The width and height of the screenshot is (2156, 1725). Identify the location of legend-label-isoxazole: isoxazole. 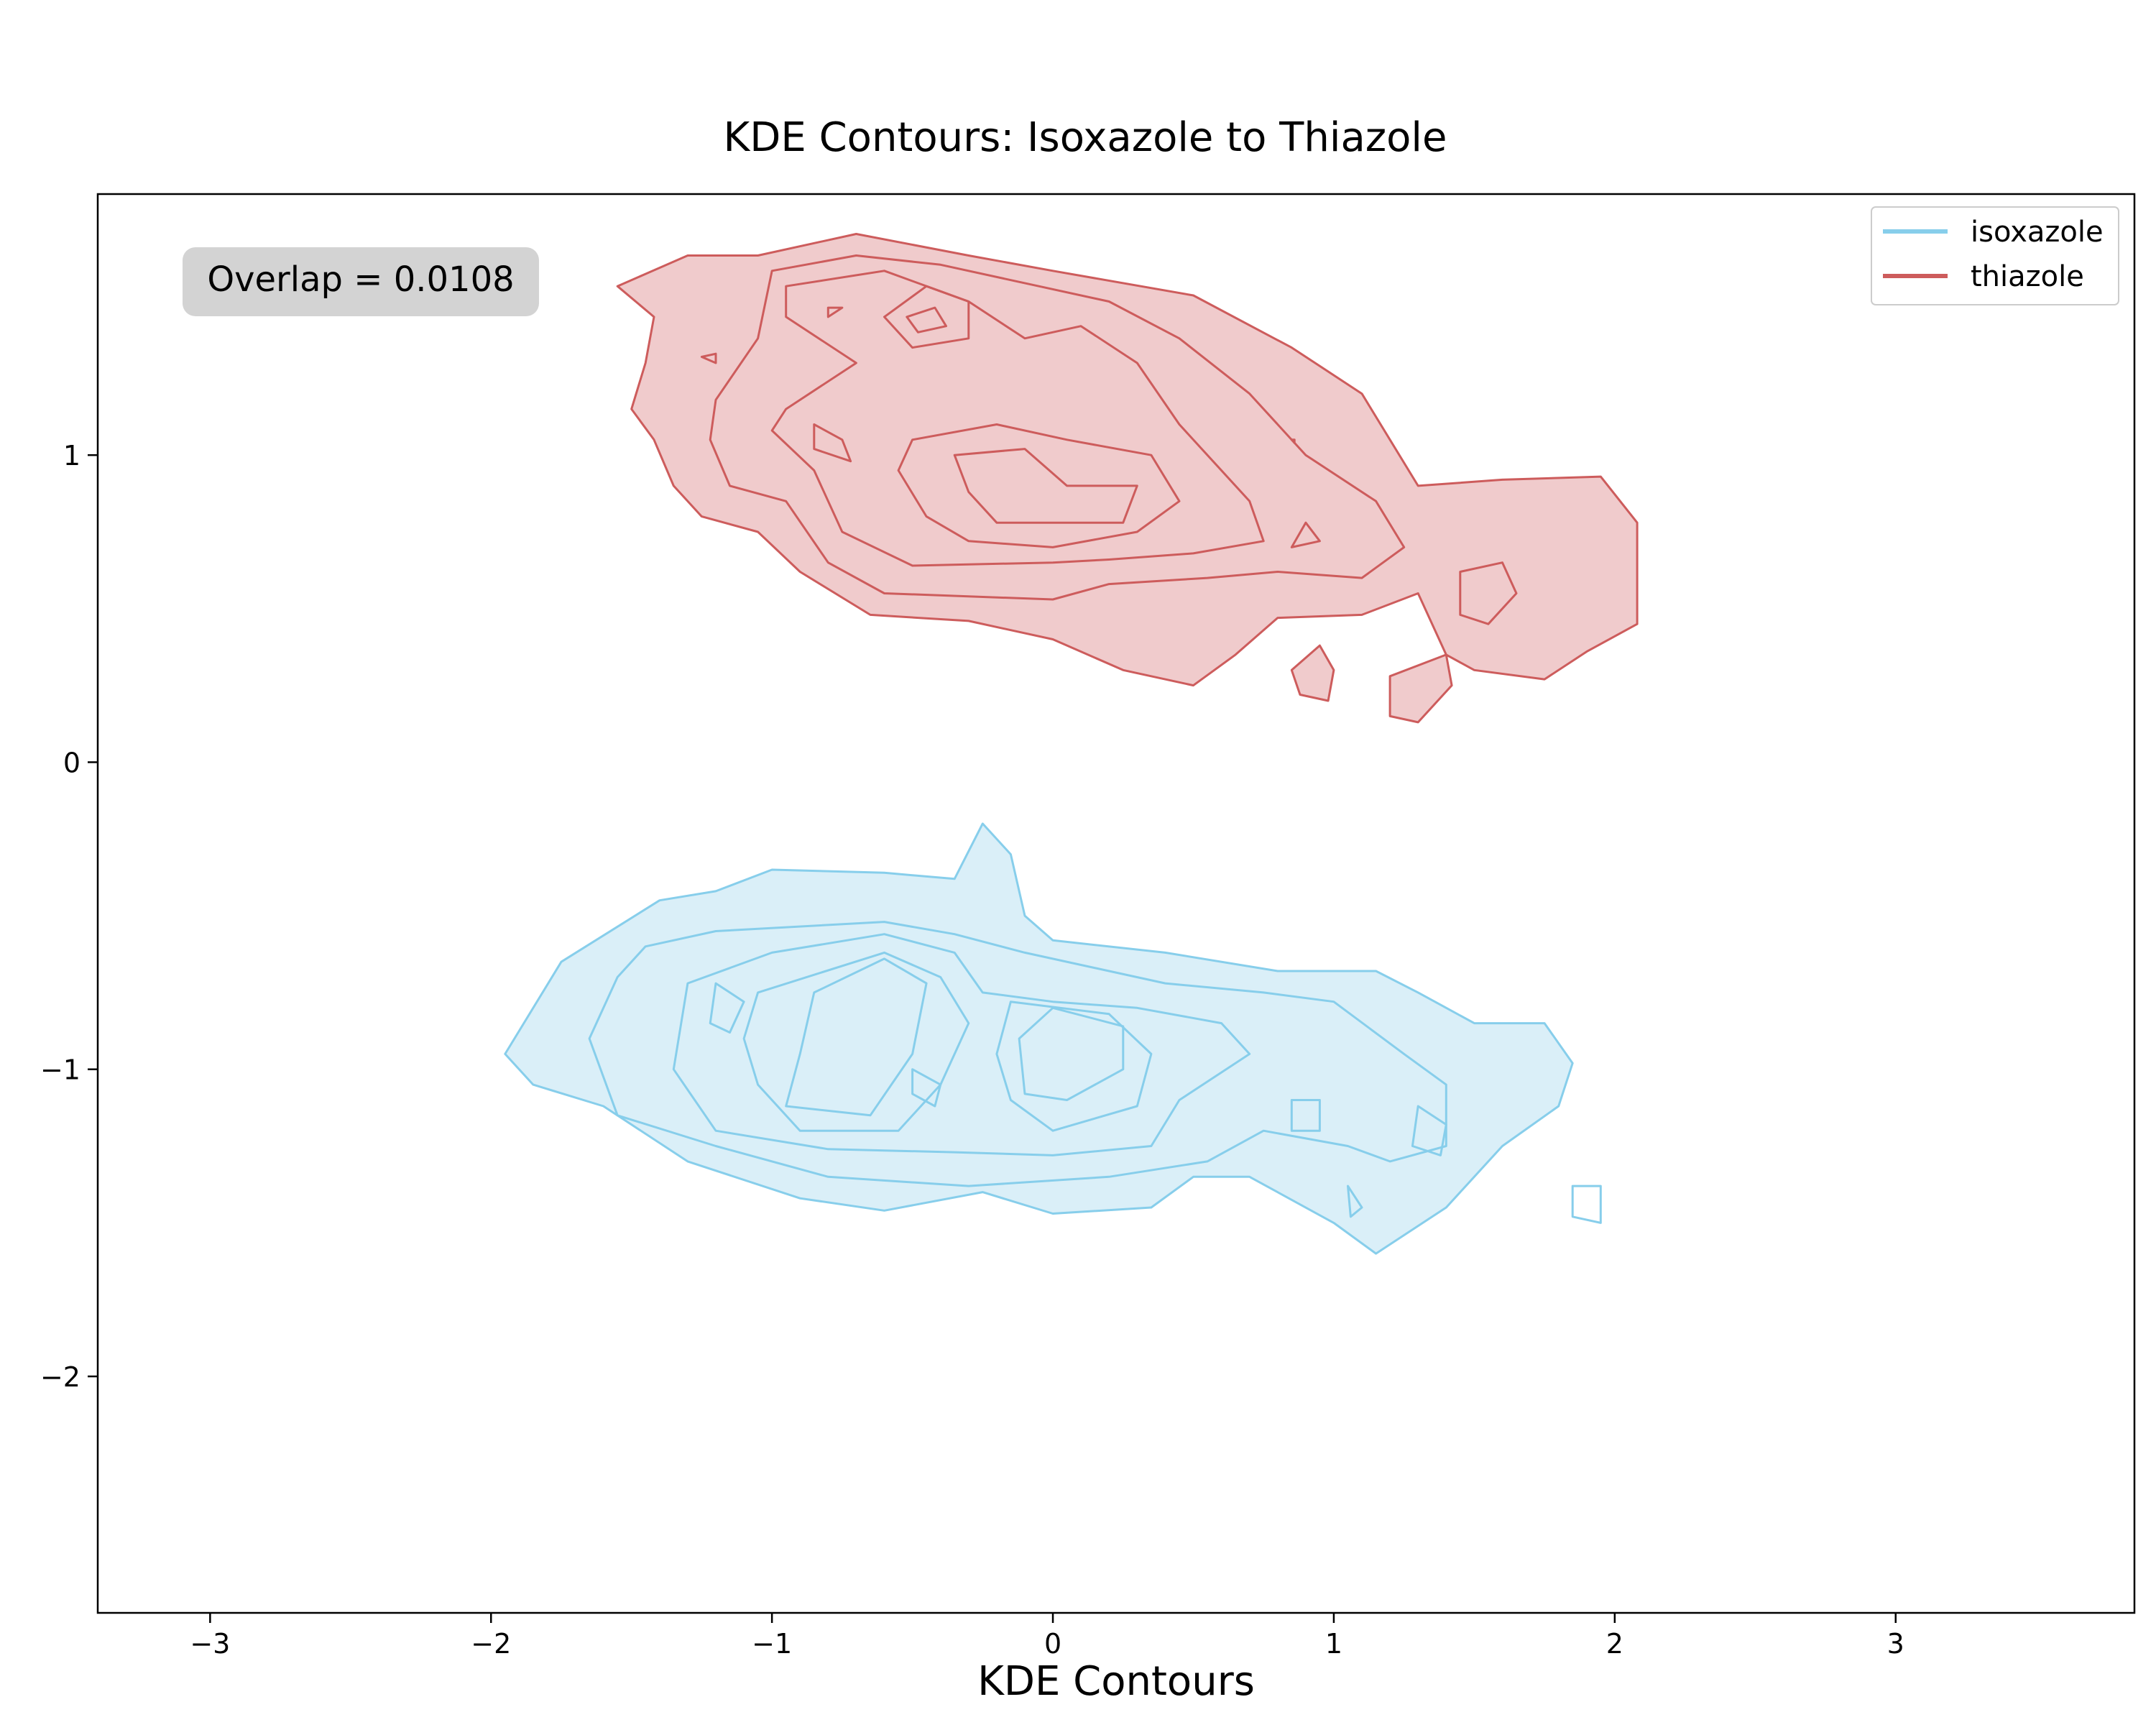
(2038, 232).